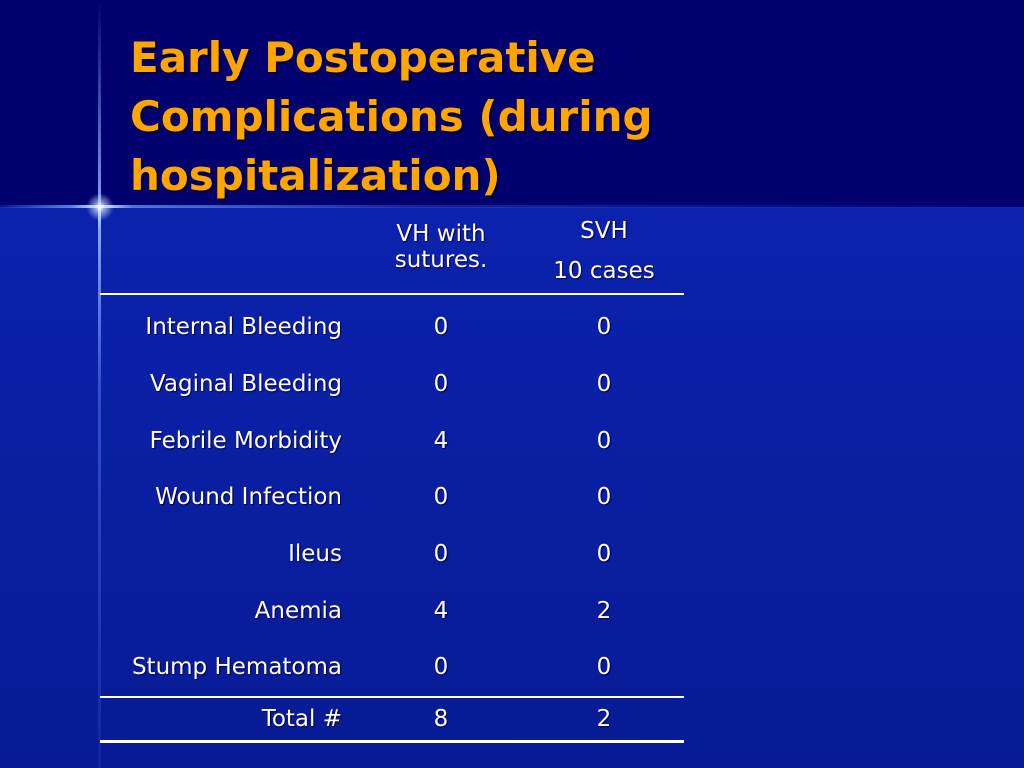  I want to click on table-total-row: Total # 8 2, so click(392, 719).